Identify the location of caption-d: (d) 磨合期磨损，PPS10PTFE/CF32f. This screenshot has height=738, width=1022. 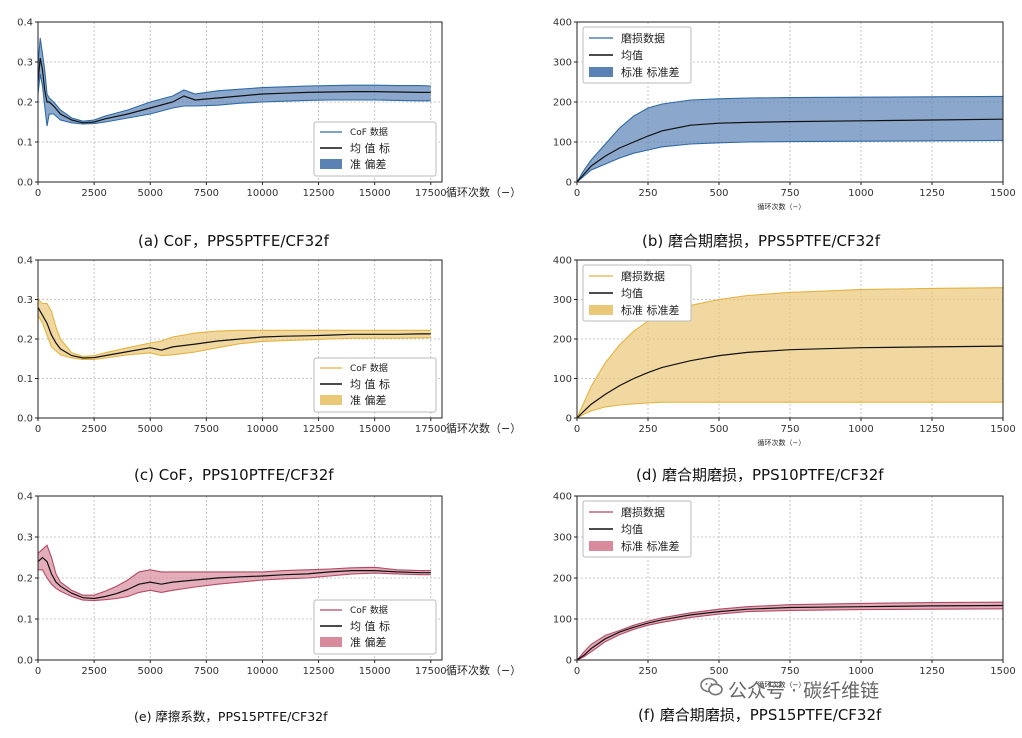
(760, 475).